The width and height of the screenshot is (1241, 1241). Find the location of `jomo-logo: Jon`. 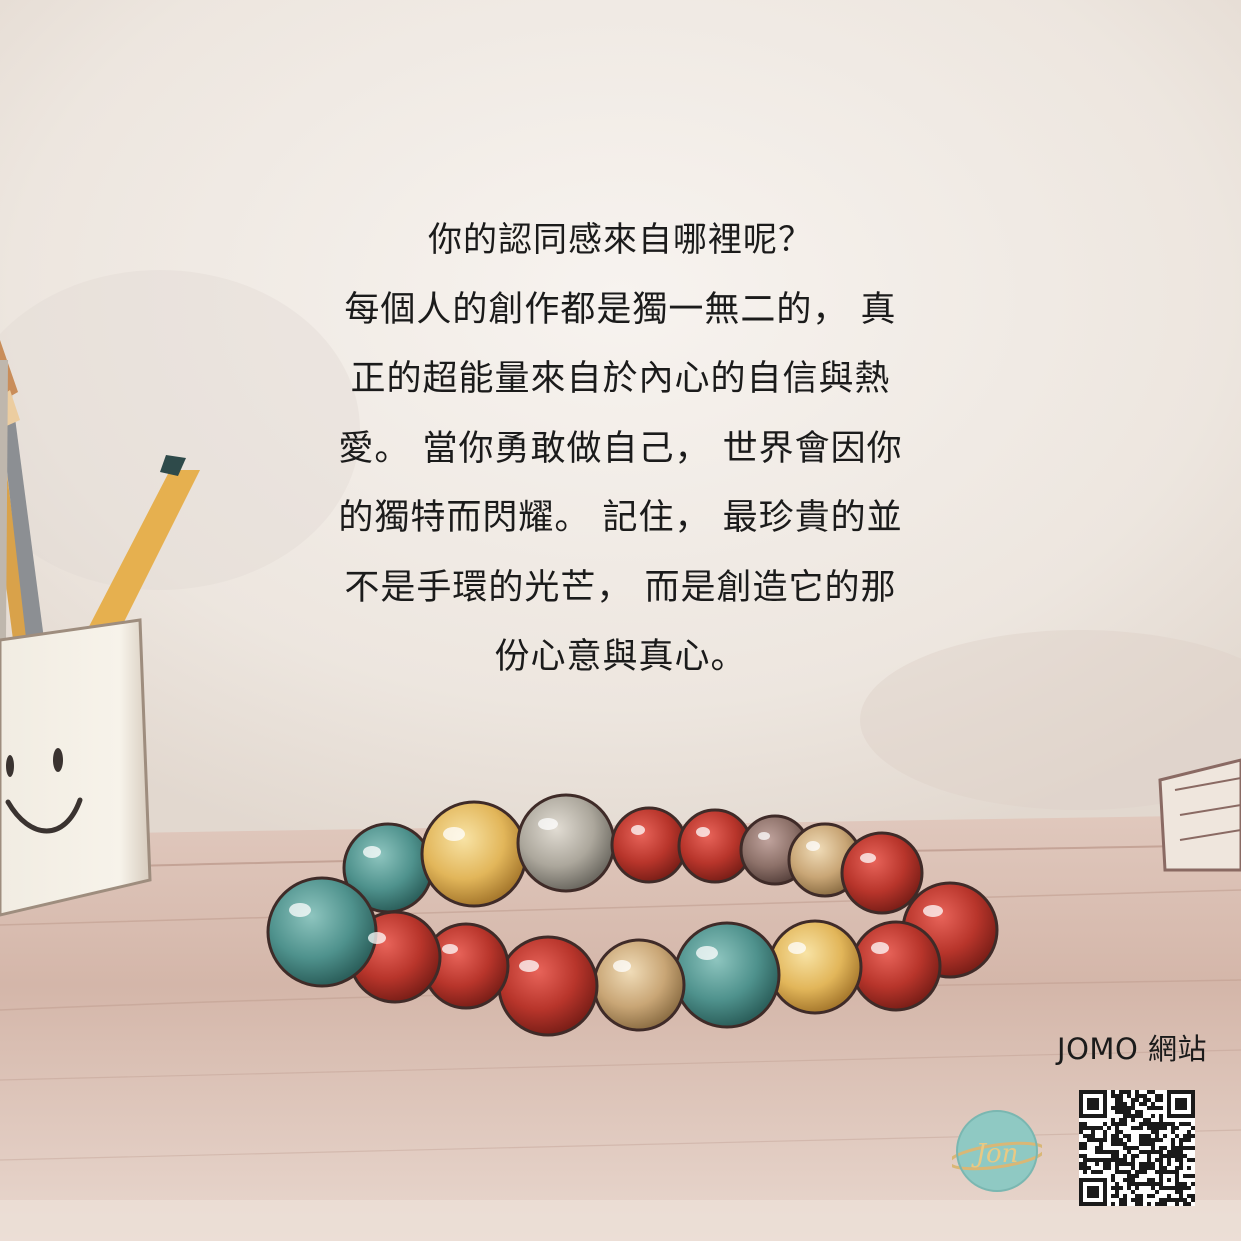

jomo-logo: Jon is located at coordinates (997, 1151).